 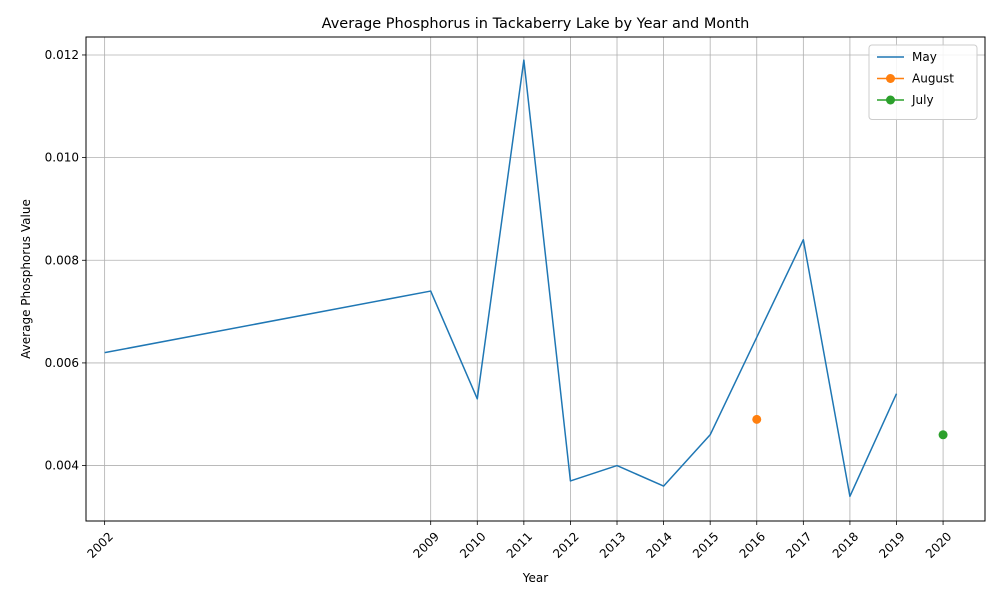 What do you see at coordinates (890, 100) in the screenshot?
I see `legend-marker-july` at bounding box center [890, 100].